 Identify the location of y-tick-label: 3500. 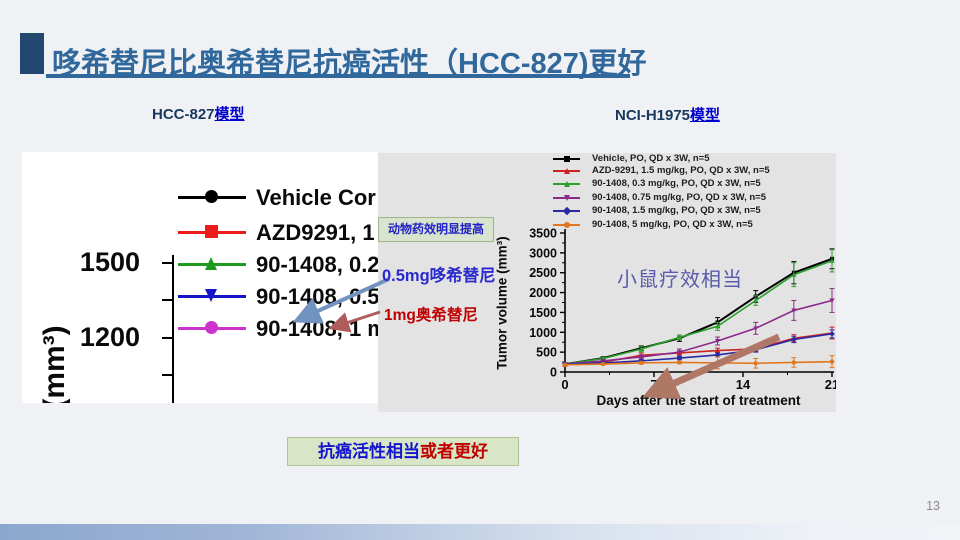
(543, 234).